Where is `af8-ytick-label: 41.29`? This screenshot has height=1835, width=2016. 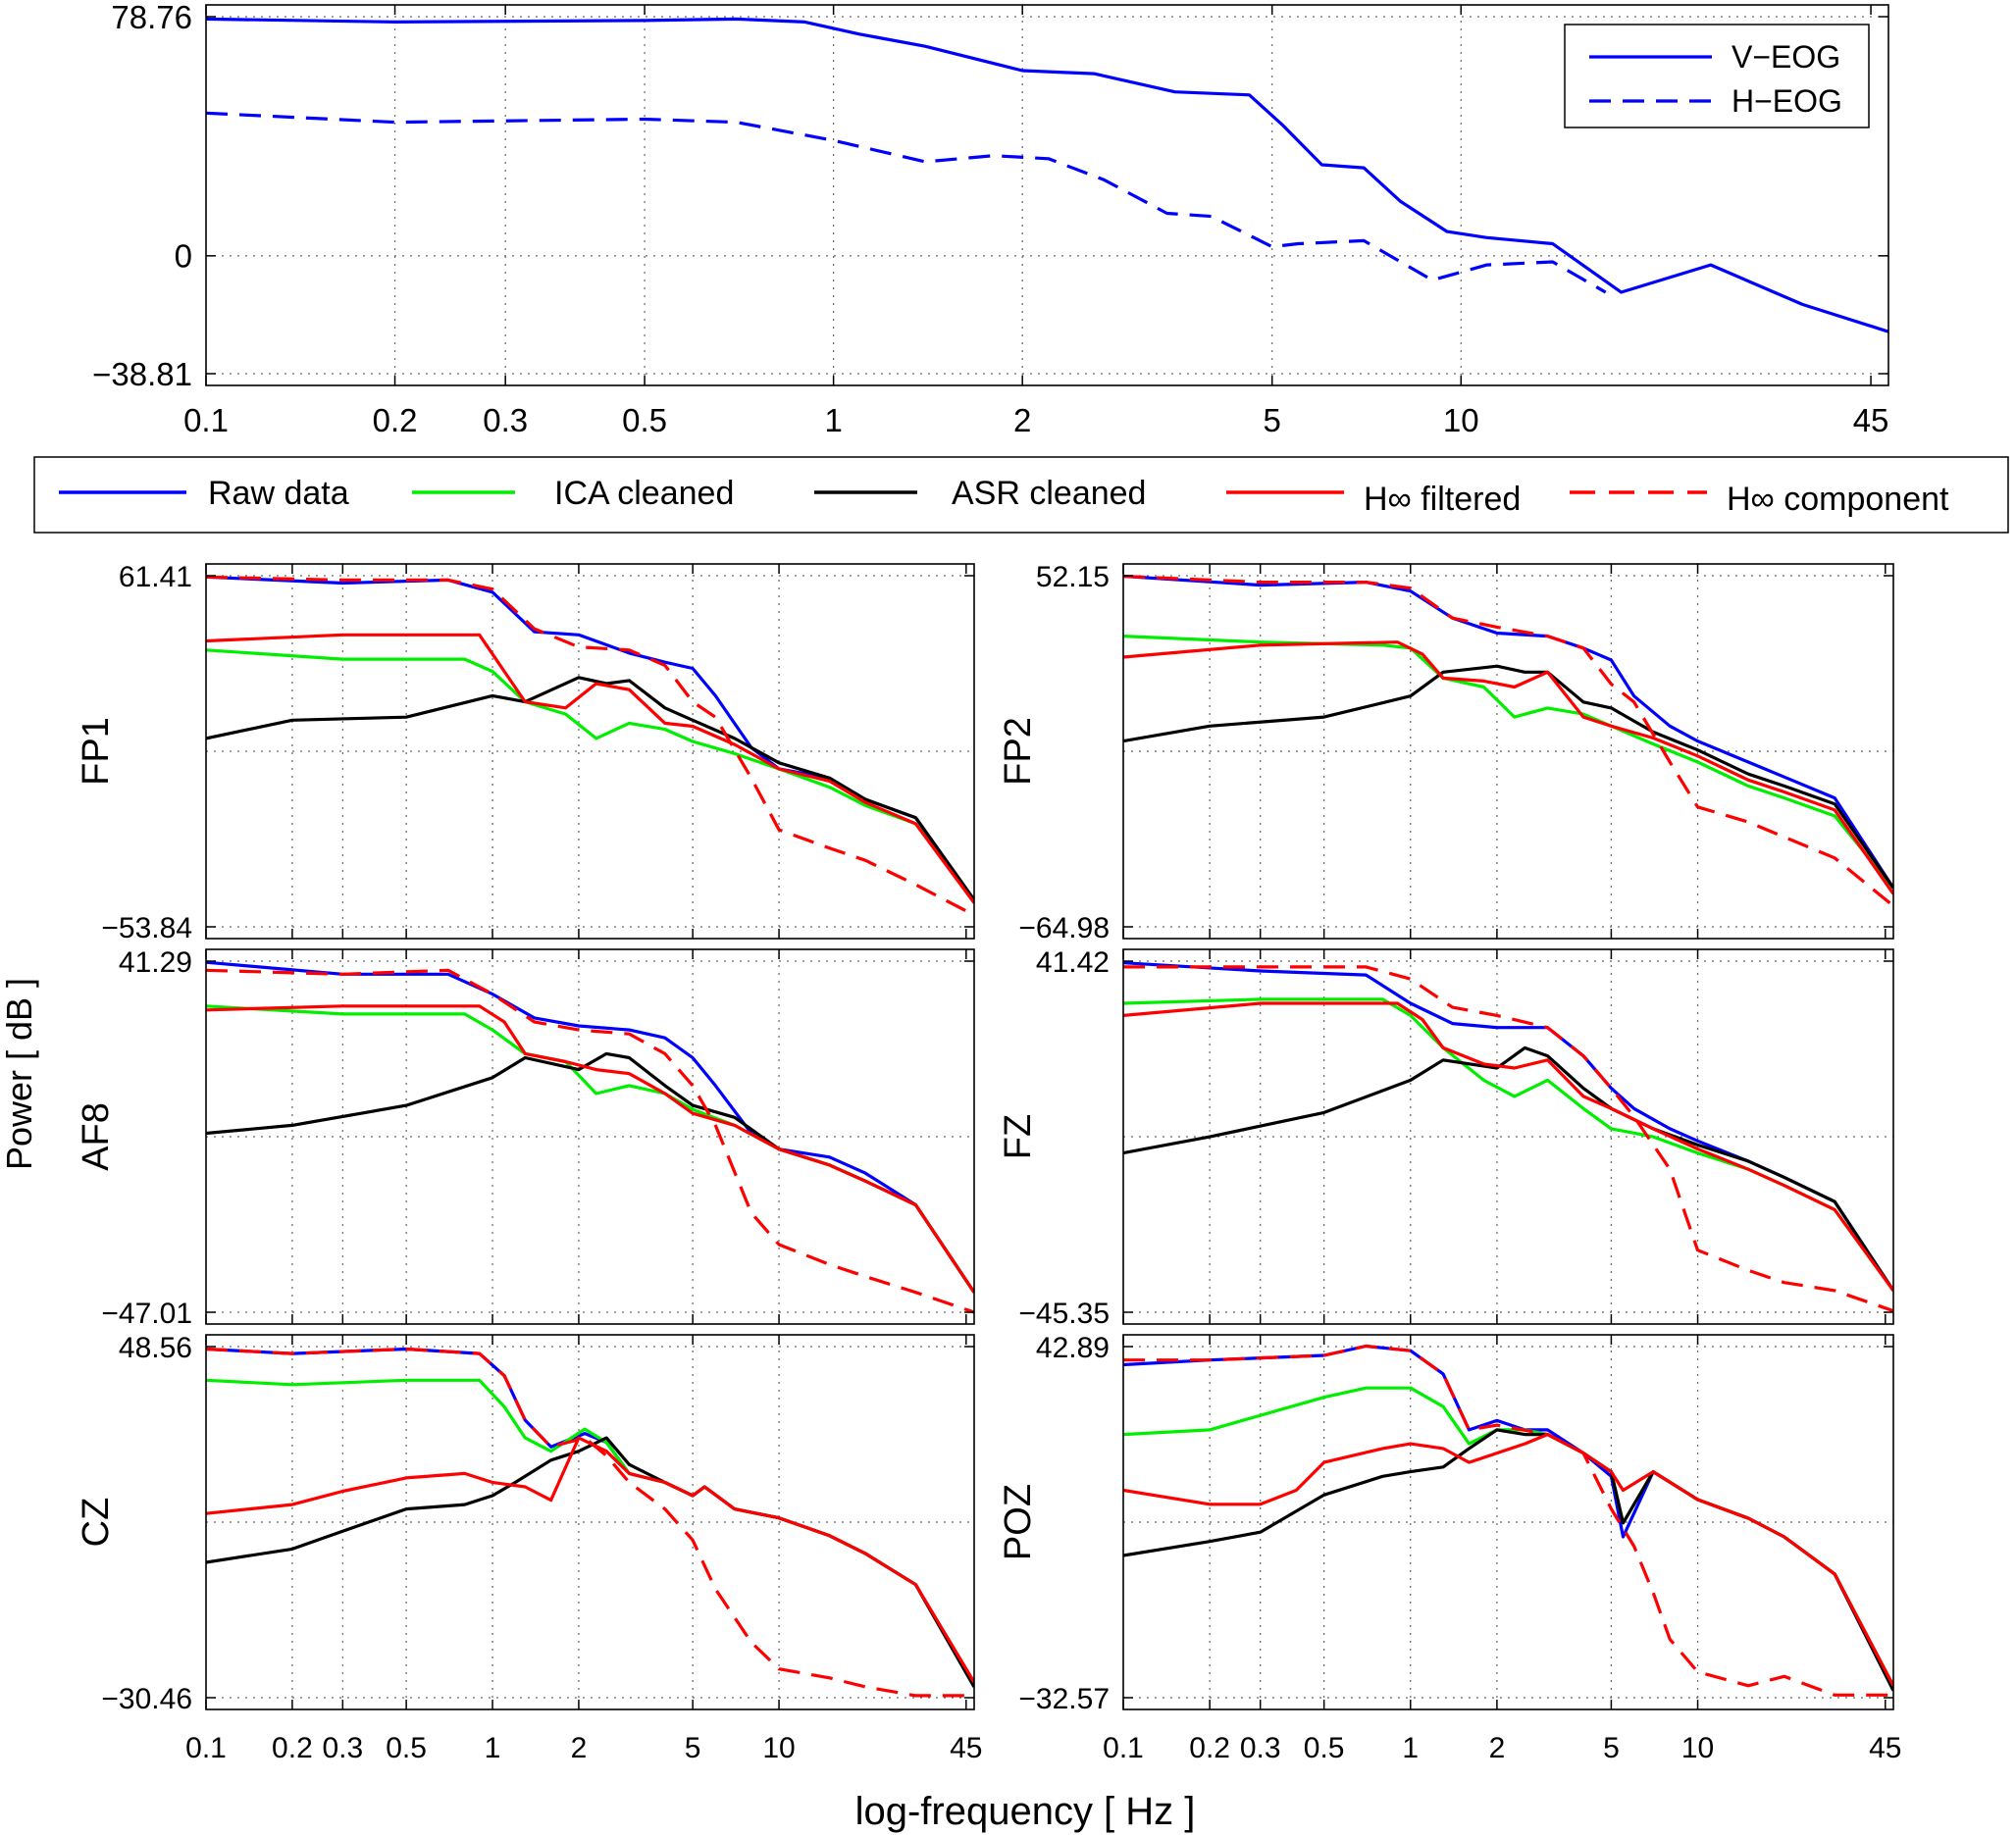
af8-ytick-label: 41.29 is located at coordinates (155, 962).